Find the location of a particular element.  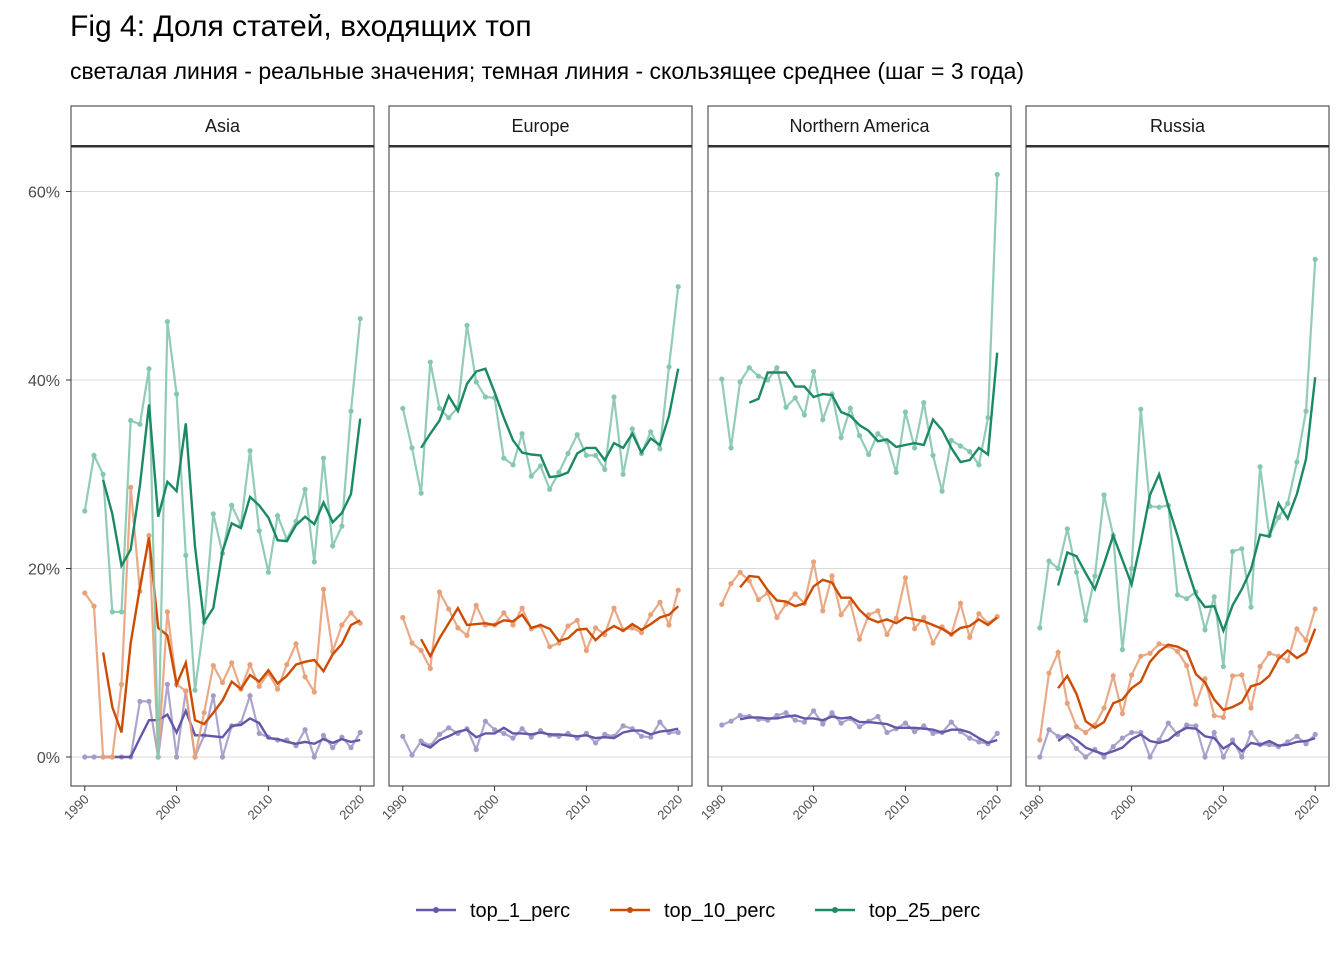

y-tick-label: 20% is located at coordinates (44, 570).